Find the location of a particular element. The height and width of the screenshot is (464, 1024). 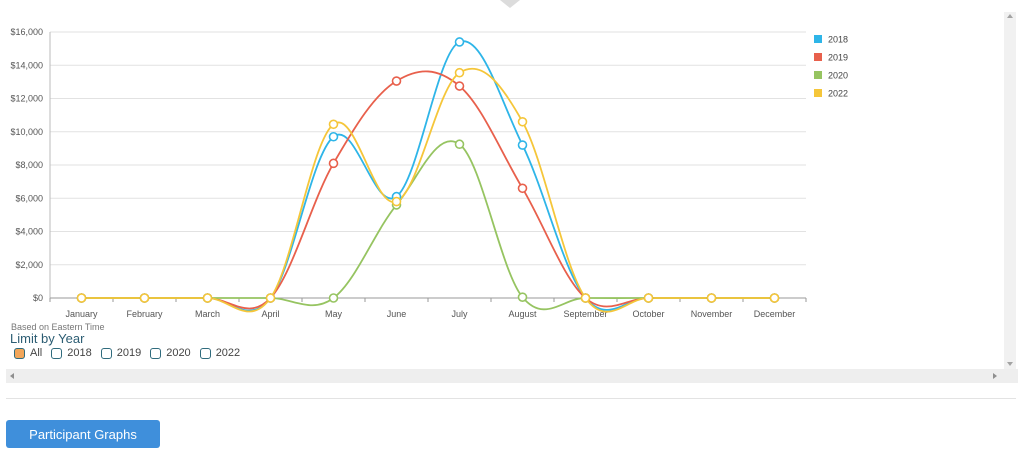

y-tick-label: $6,000 is located at coordinates (29, 198).